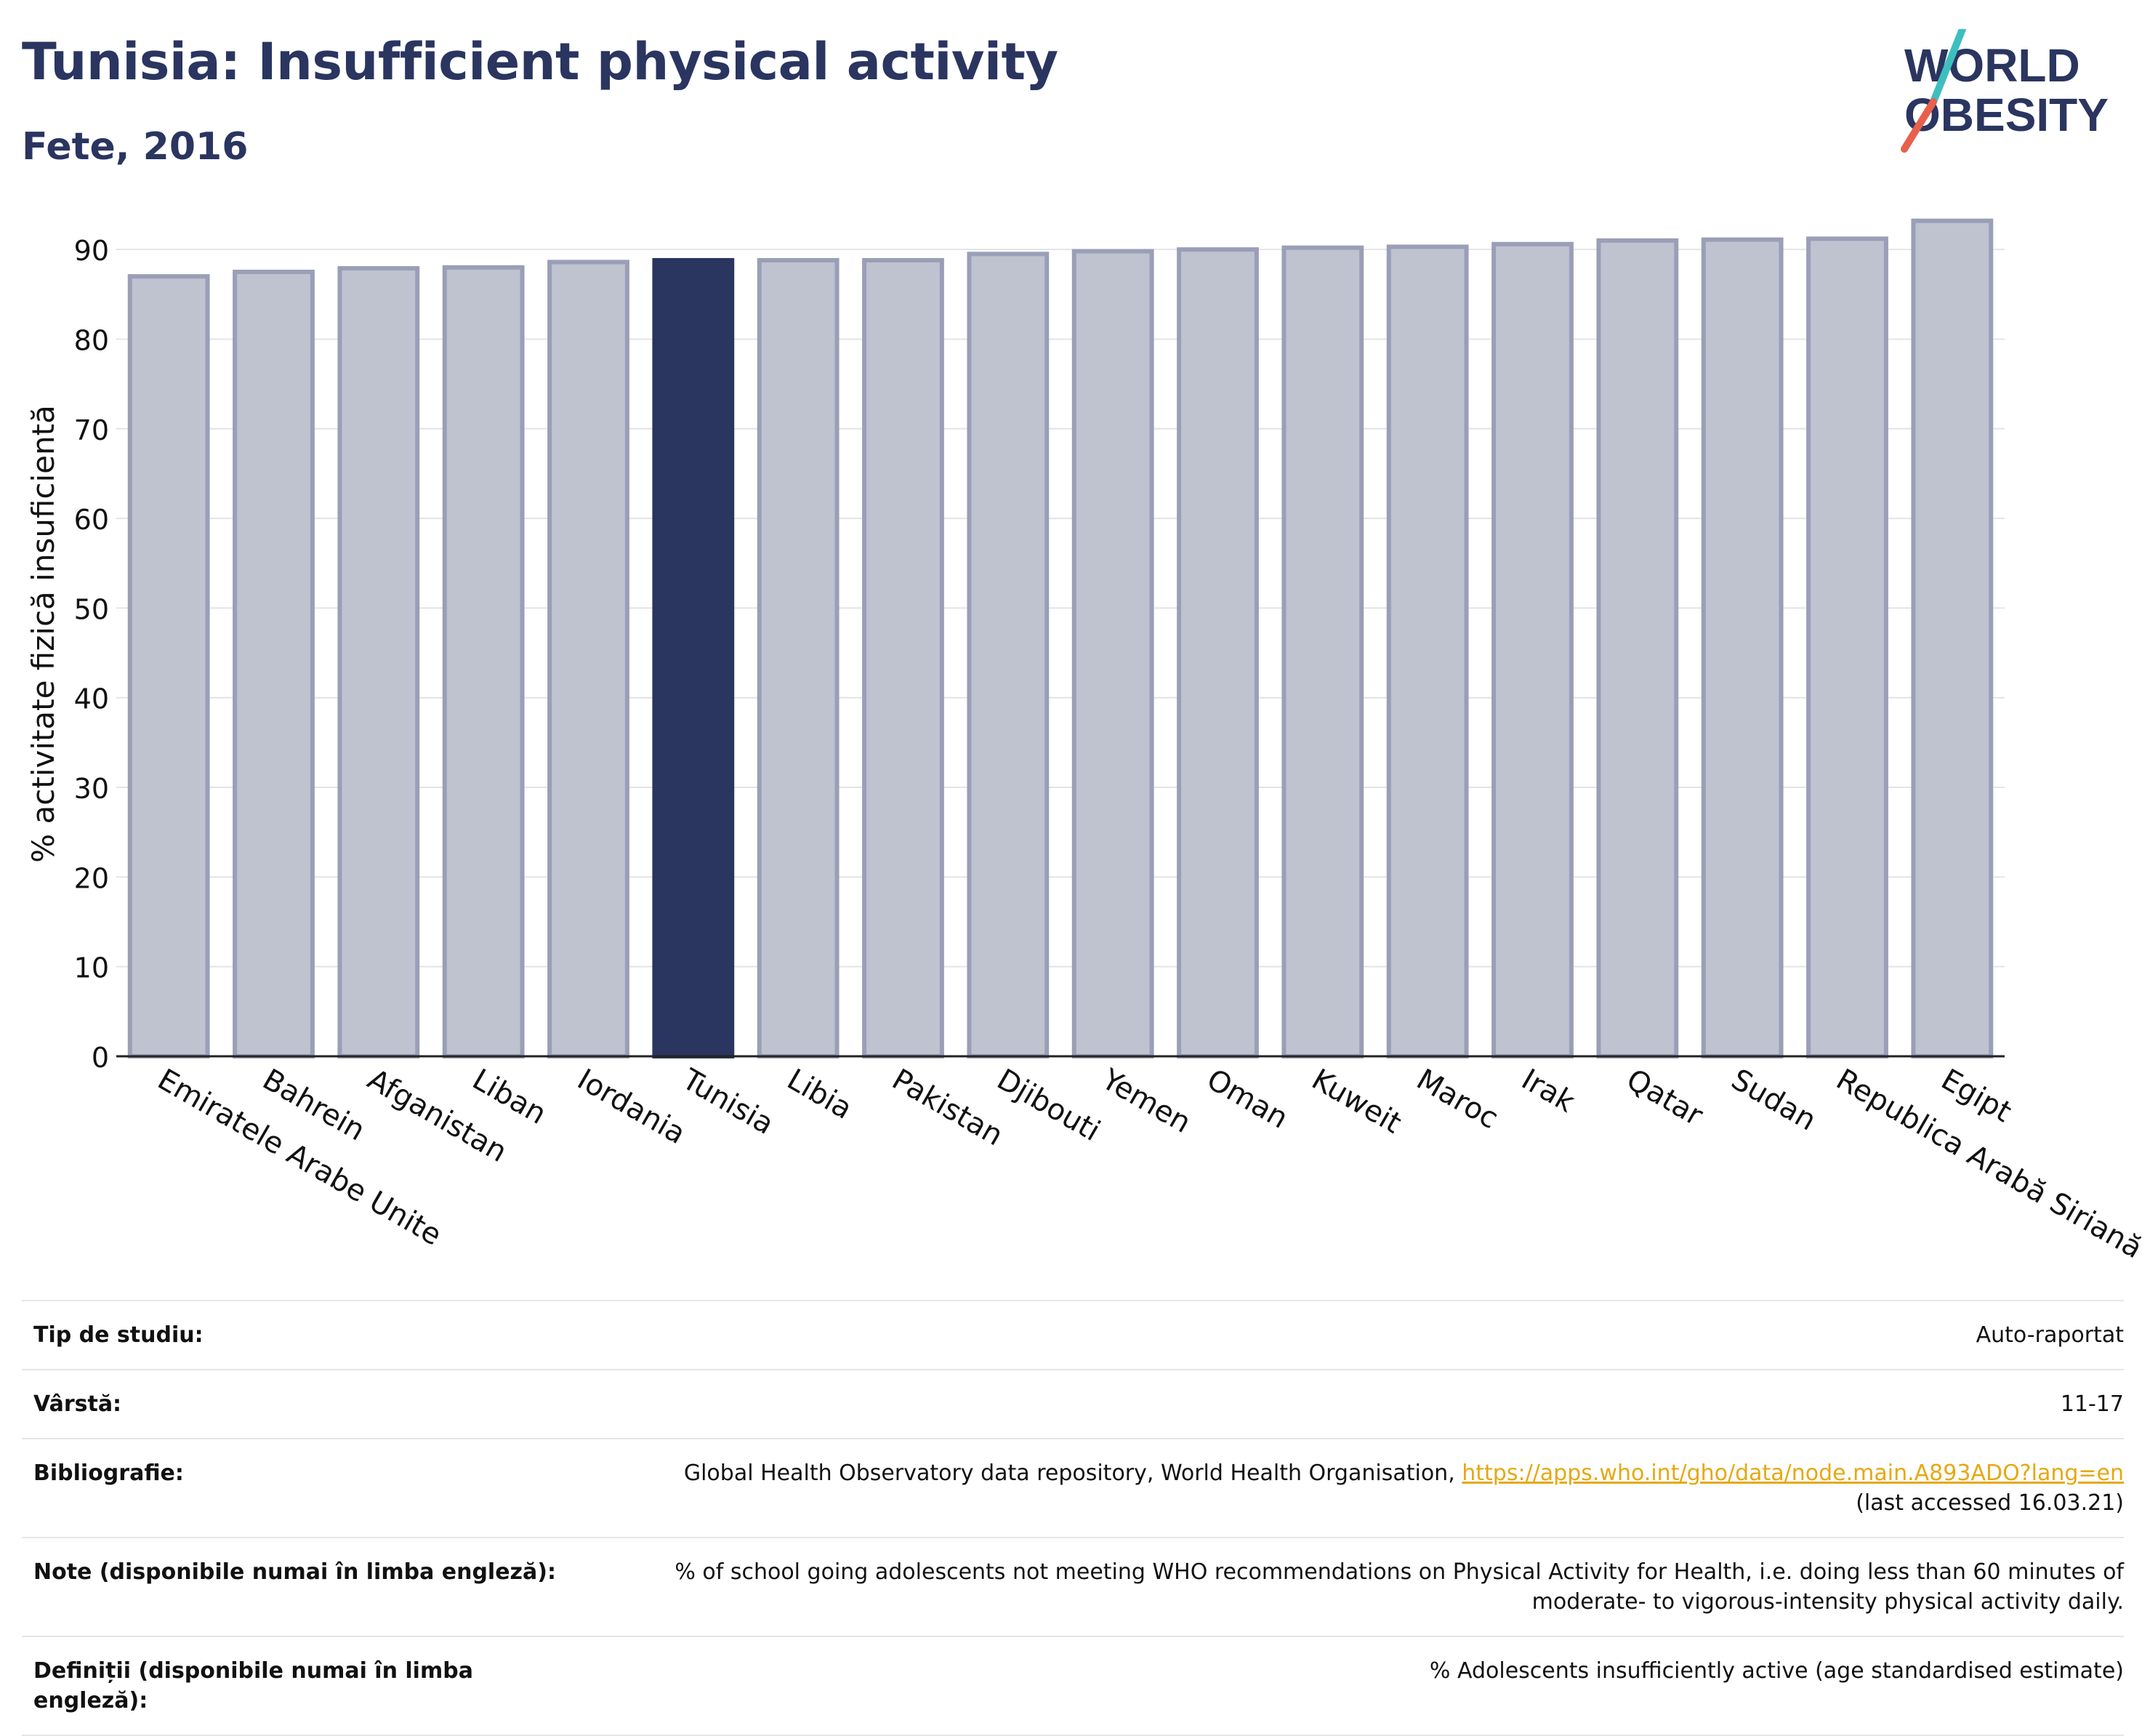  Describe the element at coordinates (1847, 647) in the screenshot. I see `bar-republica-arab-sirian-` at that location.